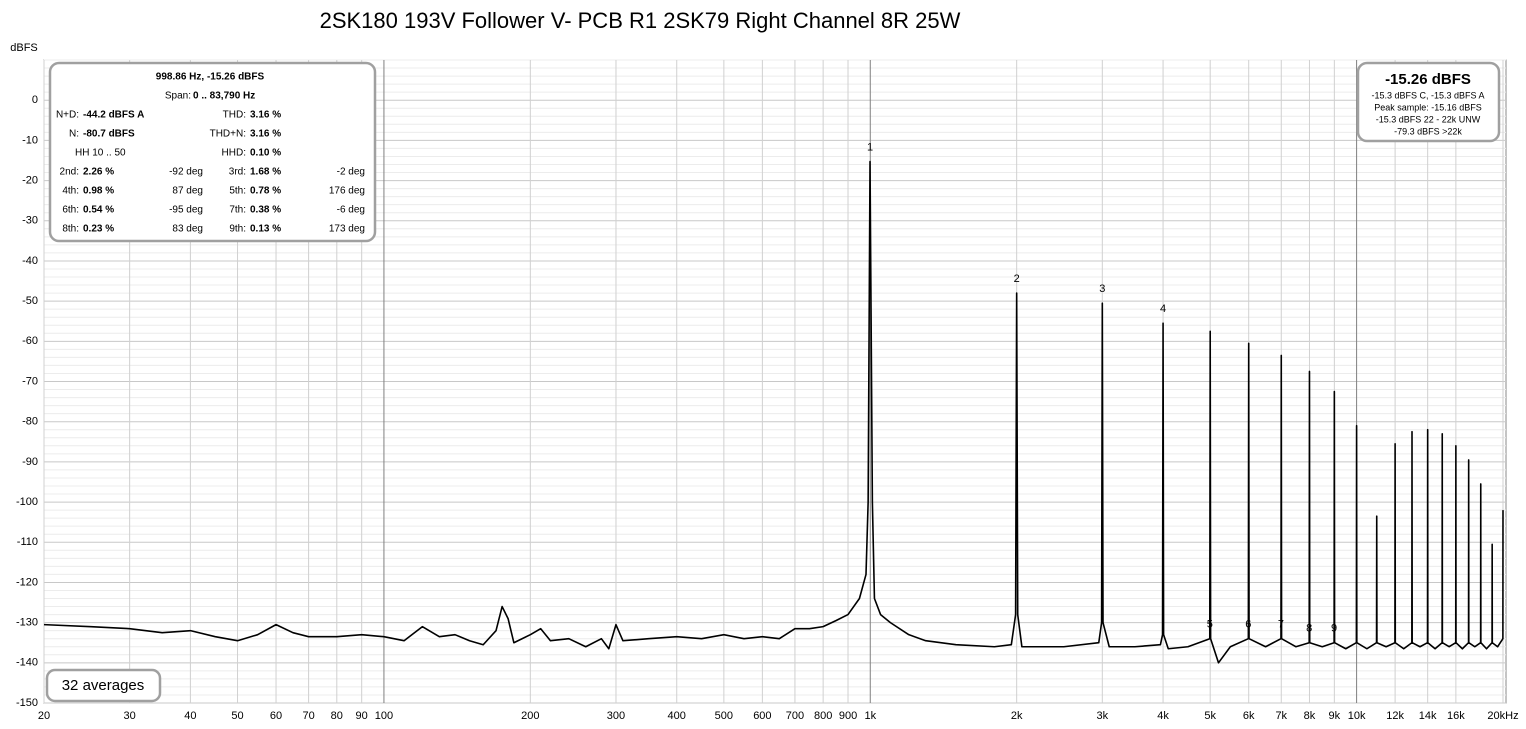 The height and width of the screenshot is (729, 1526). What do you see at coordinates (1163, 309) in the screenshot?
I see `harmonic-label: 4` at bounding box center [1163, 309].